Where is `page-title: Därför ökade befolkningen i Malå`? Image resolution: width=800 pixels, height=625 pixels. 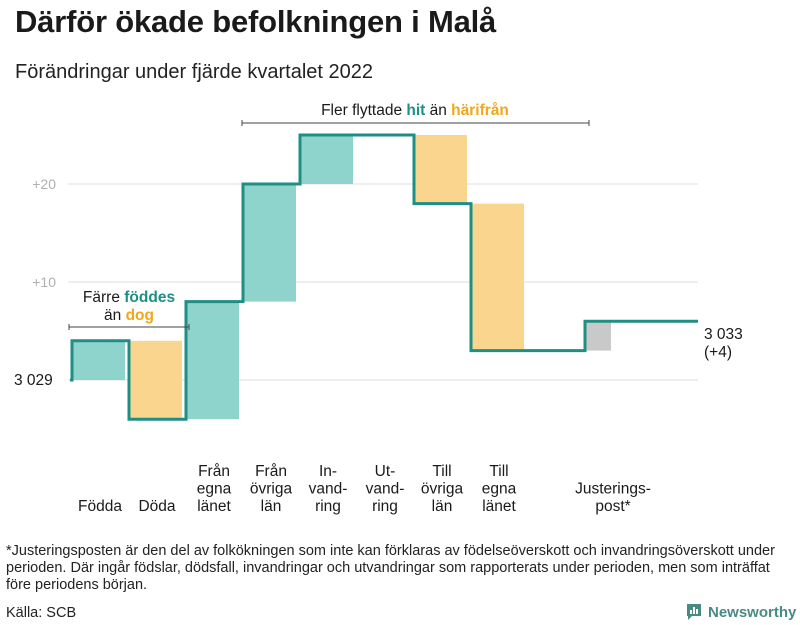
page-title: Därför ökade befolkningen i Malå is located at coordinates (256, 21).